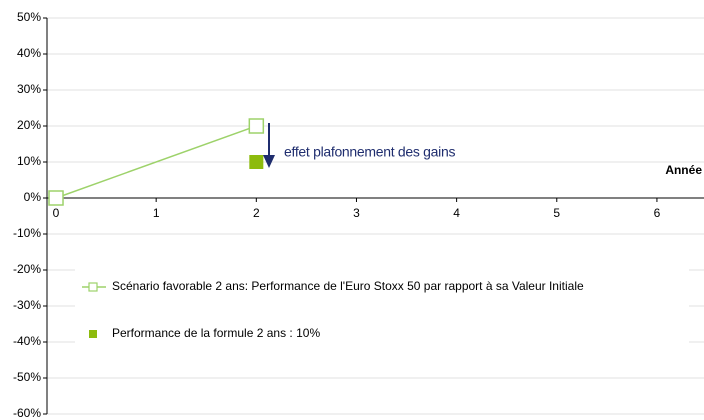 This screenshot has height=420, width=704. What do you see at coordinates (29, 53) in the screenshot?
I see `y-tick-label: 40%` at bounding box center [29, 53].